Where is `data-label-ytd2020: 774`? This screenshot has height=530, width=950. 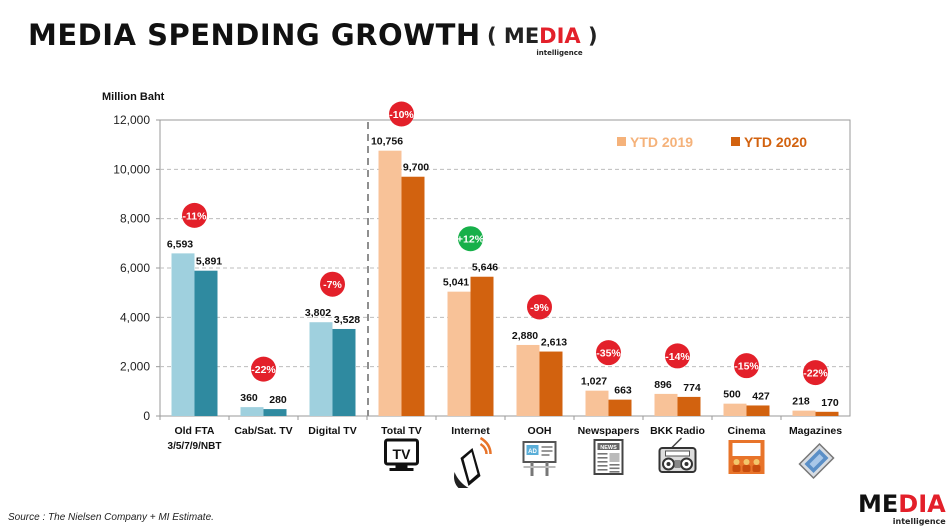 data-label-ytd2020: 774 is located at coordinates (692, 388).